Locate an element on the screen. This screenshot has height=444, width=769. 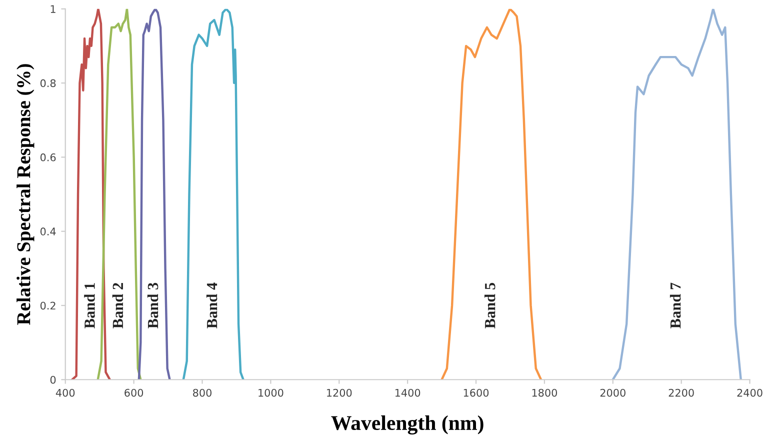
x-tick-label: 1400 is located at coordinates (407, 392).